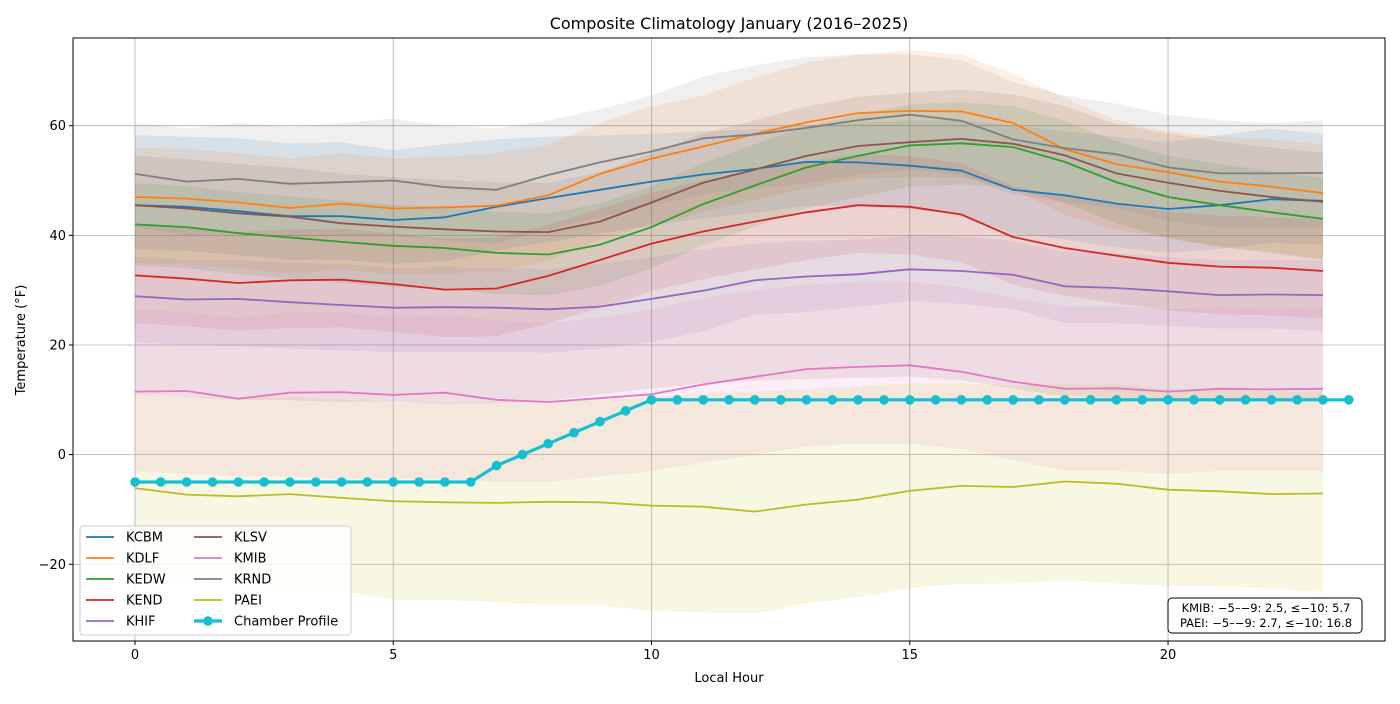 The height and width of the screenshot is (704, 1400). I want to click on annotation-line-1: KMIB: −5–−9: 2.5, ≤−10: 5.7, so click(1266, 608).